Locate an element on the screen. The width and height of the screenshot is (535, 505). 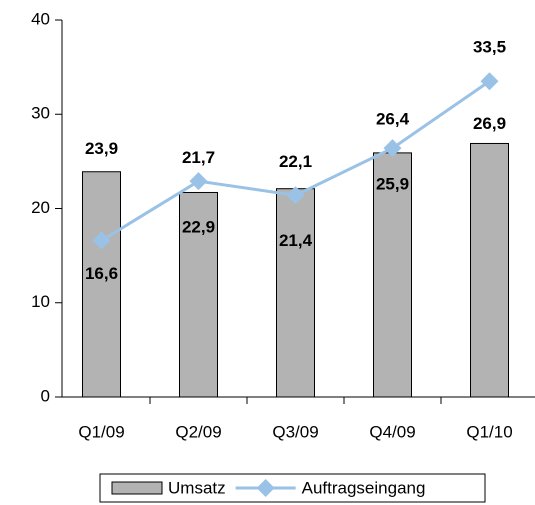
data-label: 22,9 is located at coordinates (198, 227).